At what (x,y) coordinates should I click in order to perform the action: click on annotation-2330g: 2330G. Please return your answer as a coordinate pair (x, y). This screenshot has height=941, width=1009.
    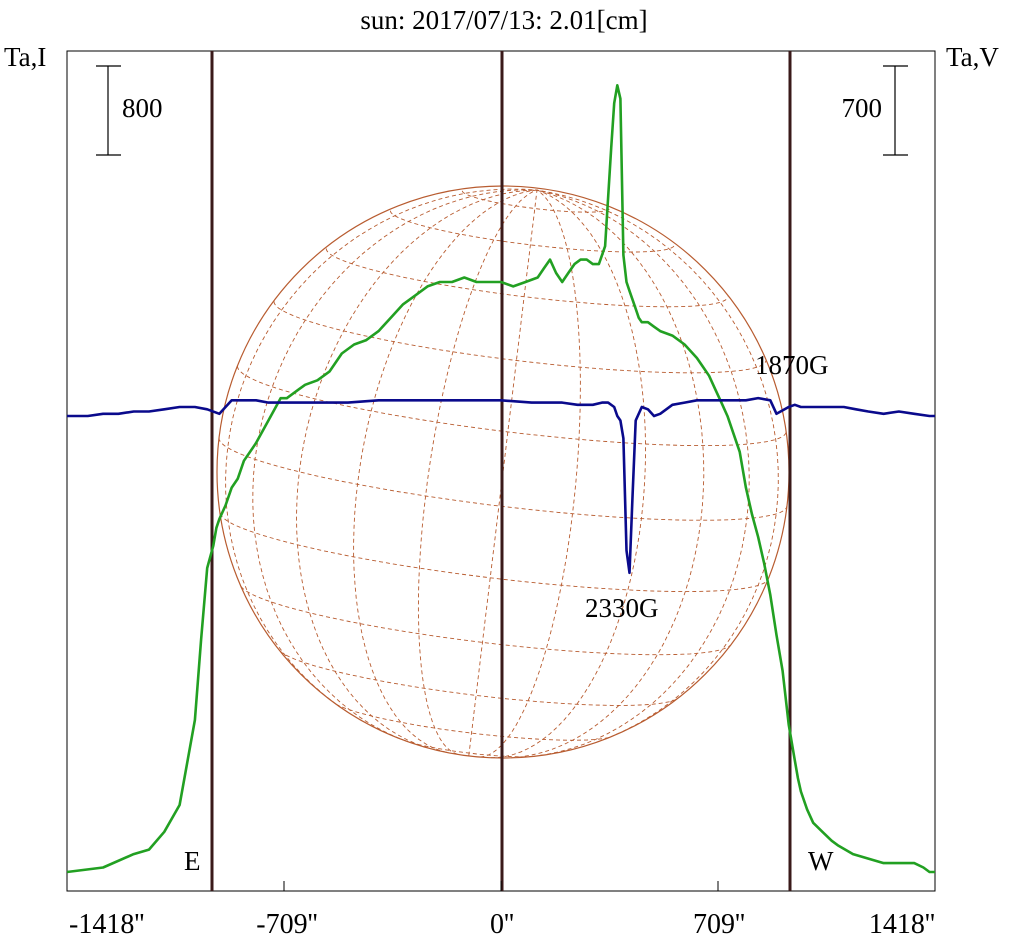
    Looking at the image, I should click on (622, 608).